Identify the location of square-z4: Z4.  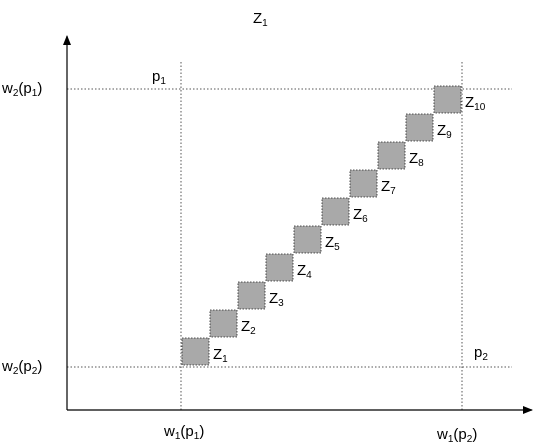
(288, 267).